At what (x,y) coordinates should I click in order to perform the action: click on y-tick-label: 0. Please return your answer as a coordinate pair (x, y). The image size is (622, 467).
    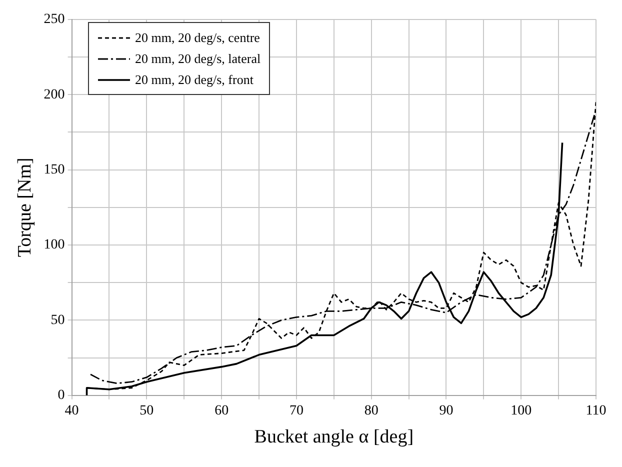
    Looking at the image, I should click on (61, 396).